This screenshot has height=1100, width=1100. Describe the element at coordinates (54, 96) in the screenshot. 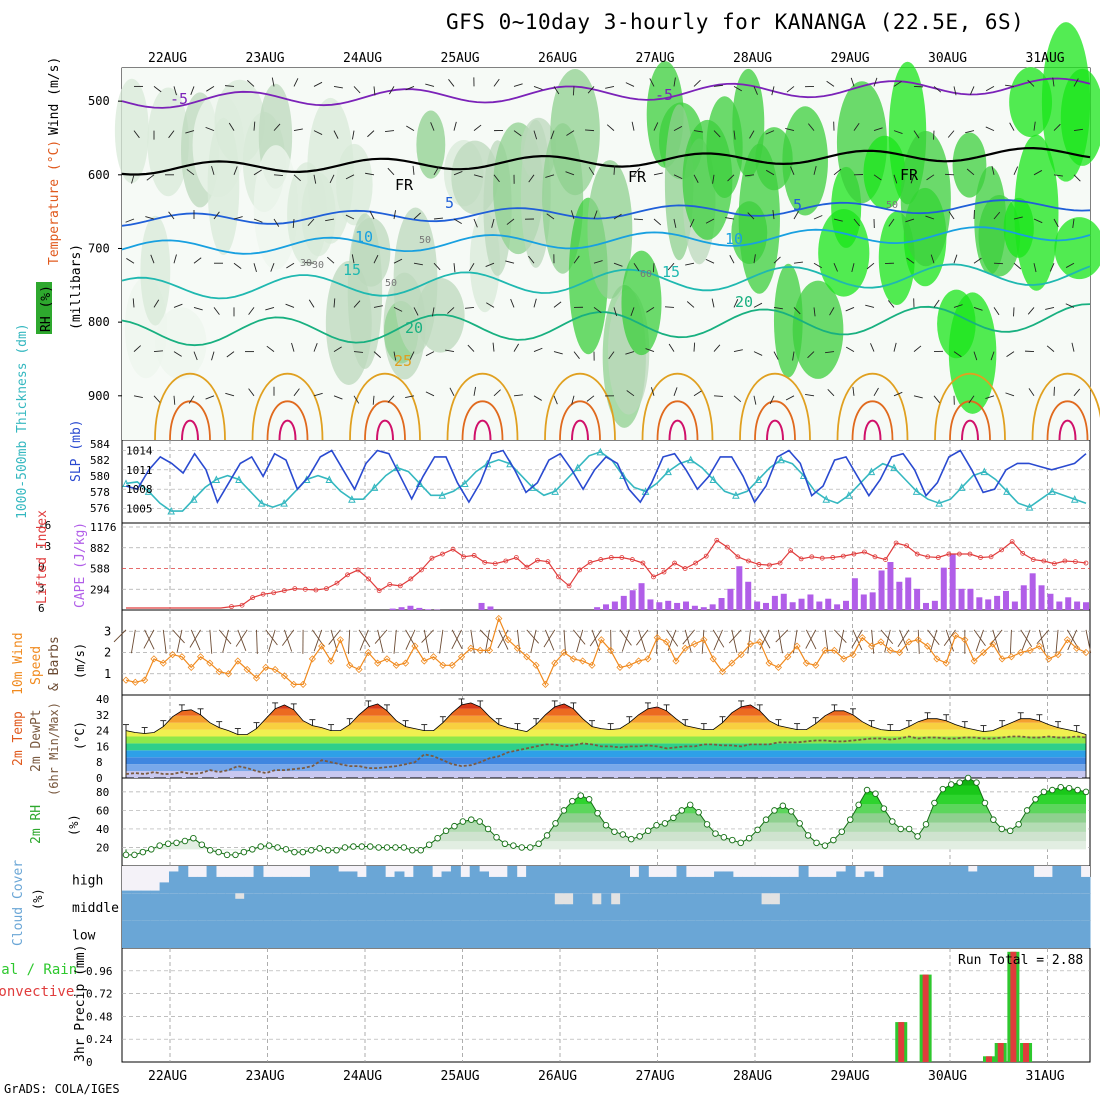

I see `wind-axis-label: Wind (m/s)` at that location.